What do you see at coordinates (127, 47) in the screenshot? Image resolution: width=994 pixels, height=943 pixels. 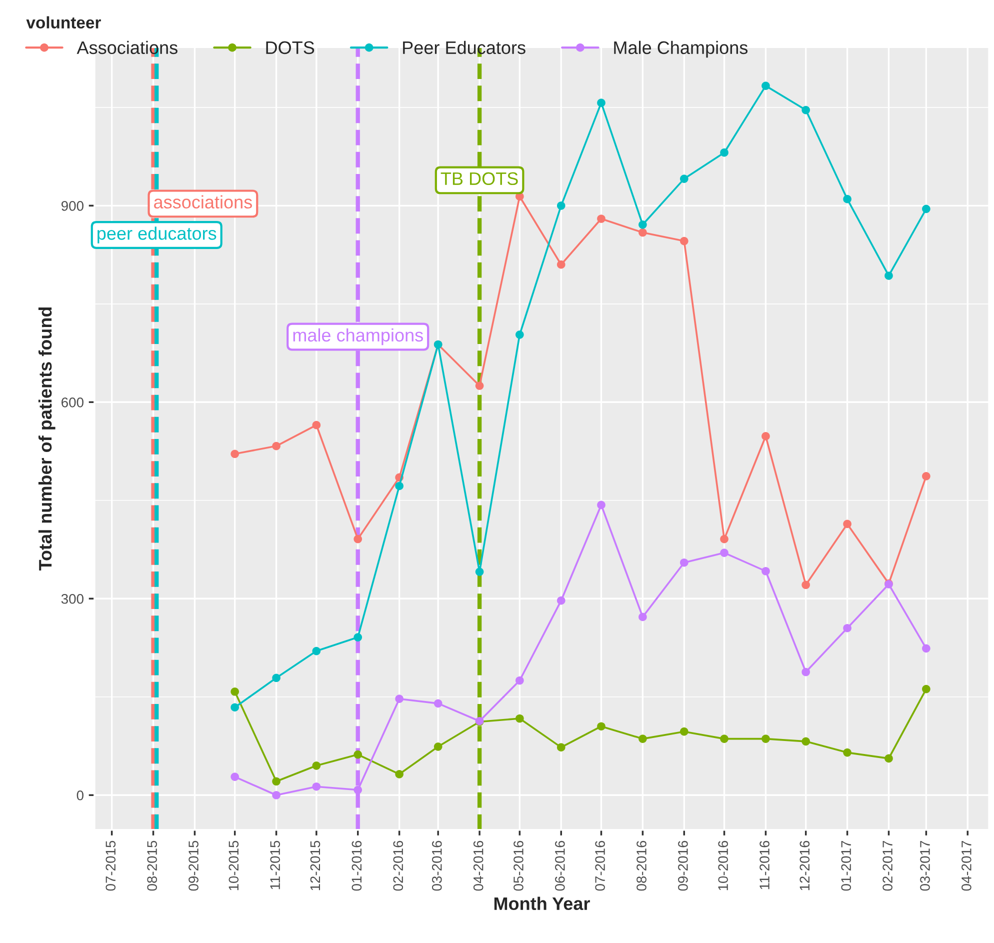 I see `legend-label: Associations` at bounding box center [127, 47].